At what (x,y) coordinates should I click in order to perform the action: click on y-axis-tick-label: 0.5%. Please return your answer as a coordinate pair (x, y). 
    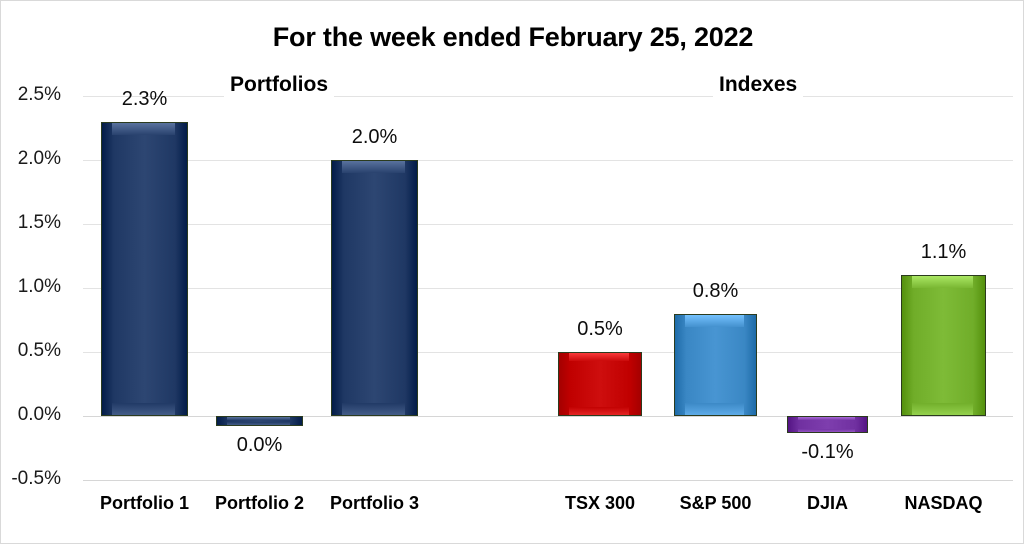
    Looking at the image, I should click on (39, 350).